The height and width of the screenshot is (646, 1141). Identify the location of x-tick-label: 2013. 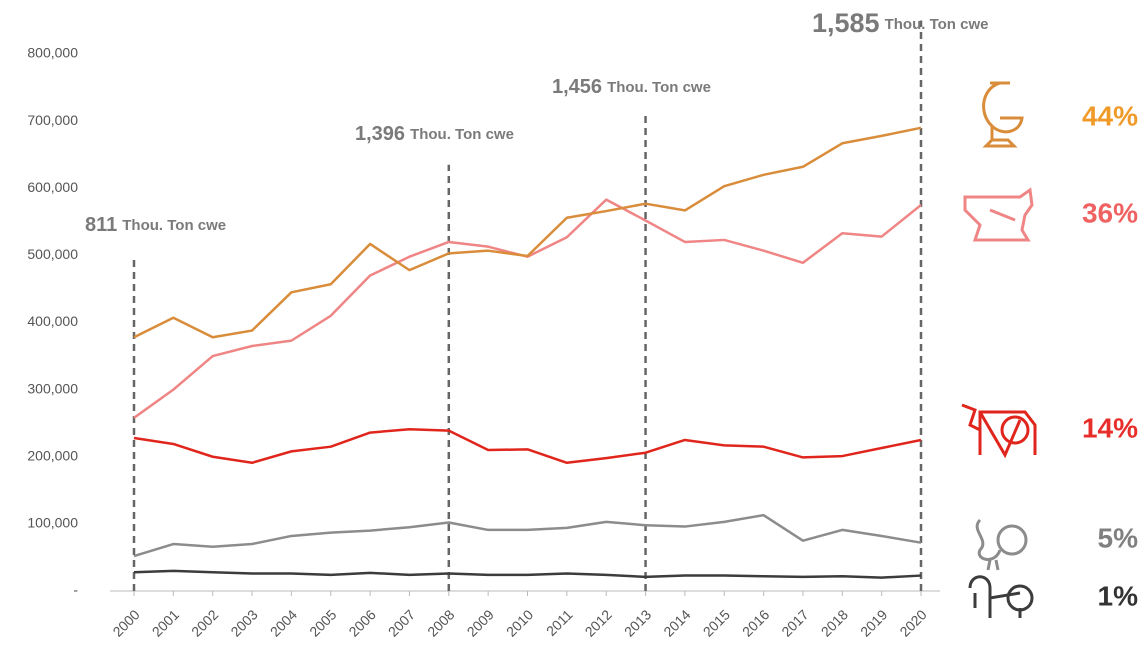
(637, 622).